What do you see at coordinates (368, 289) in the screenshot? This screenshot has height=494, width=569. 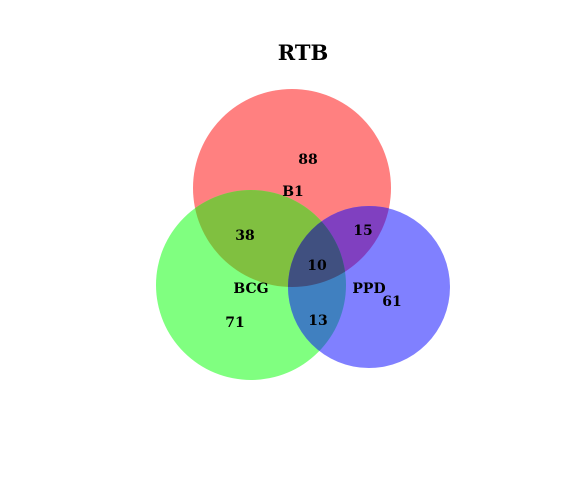 I see `set-label-ppd: PPD` at bounding box center [368, 289].